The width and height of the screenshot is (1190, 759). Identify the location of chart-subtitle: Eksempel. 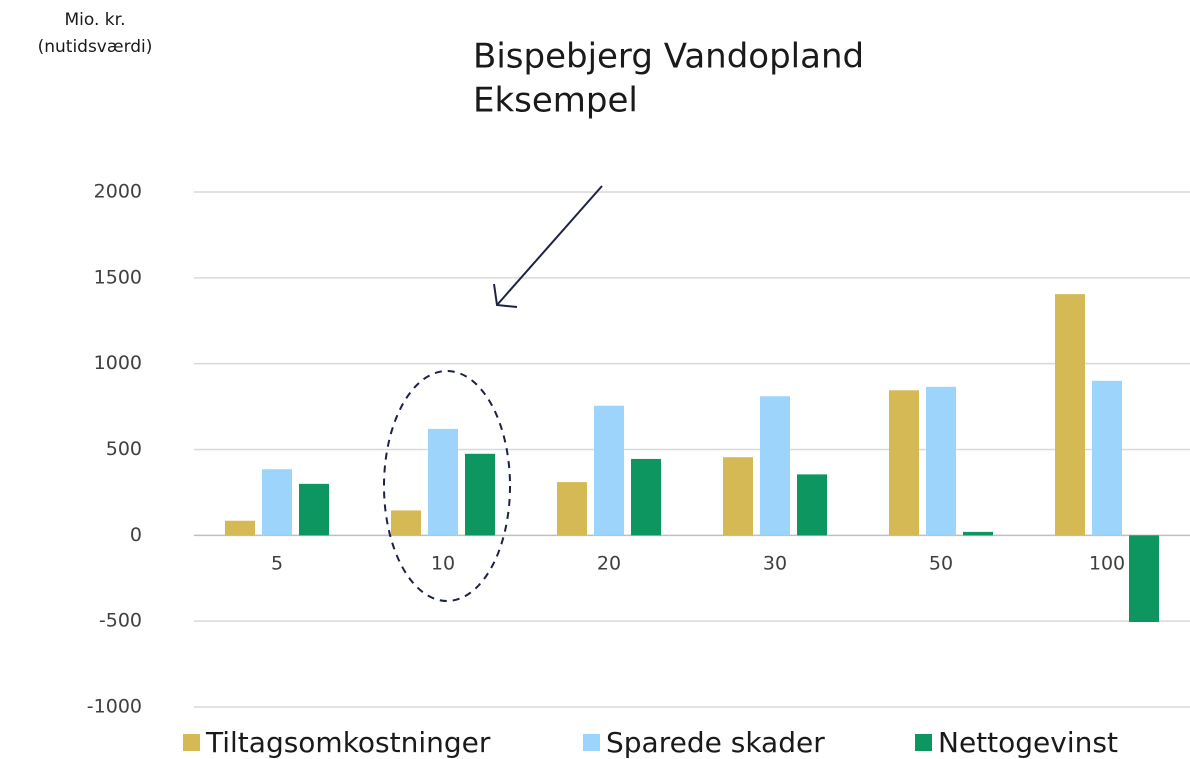
(555, 101).